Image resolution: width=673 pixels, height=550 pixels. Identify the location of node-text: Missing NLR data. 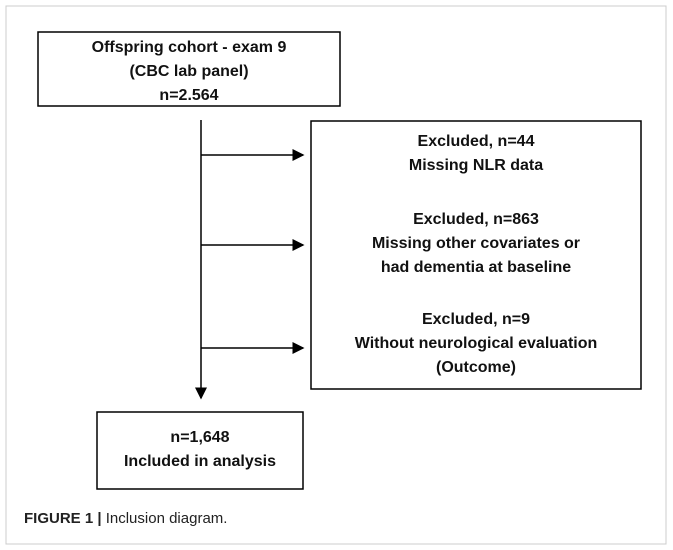
(476, 165).